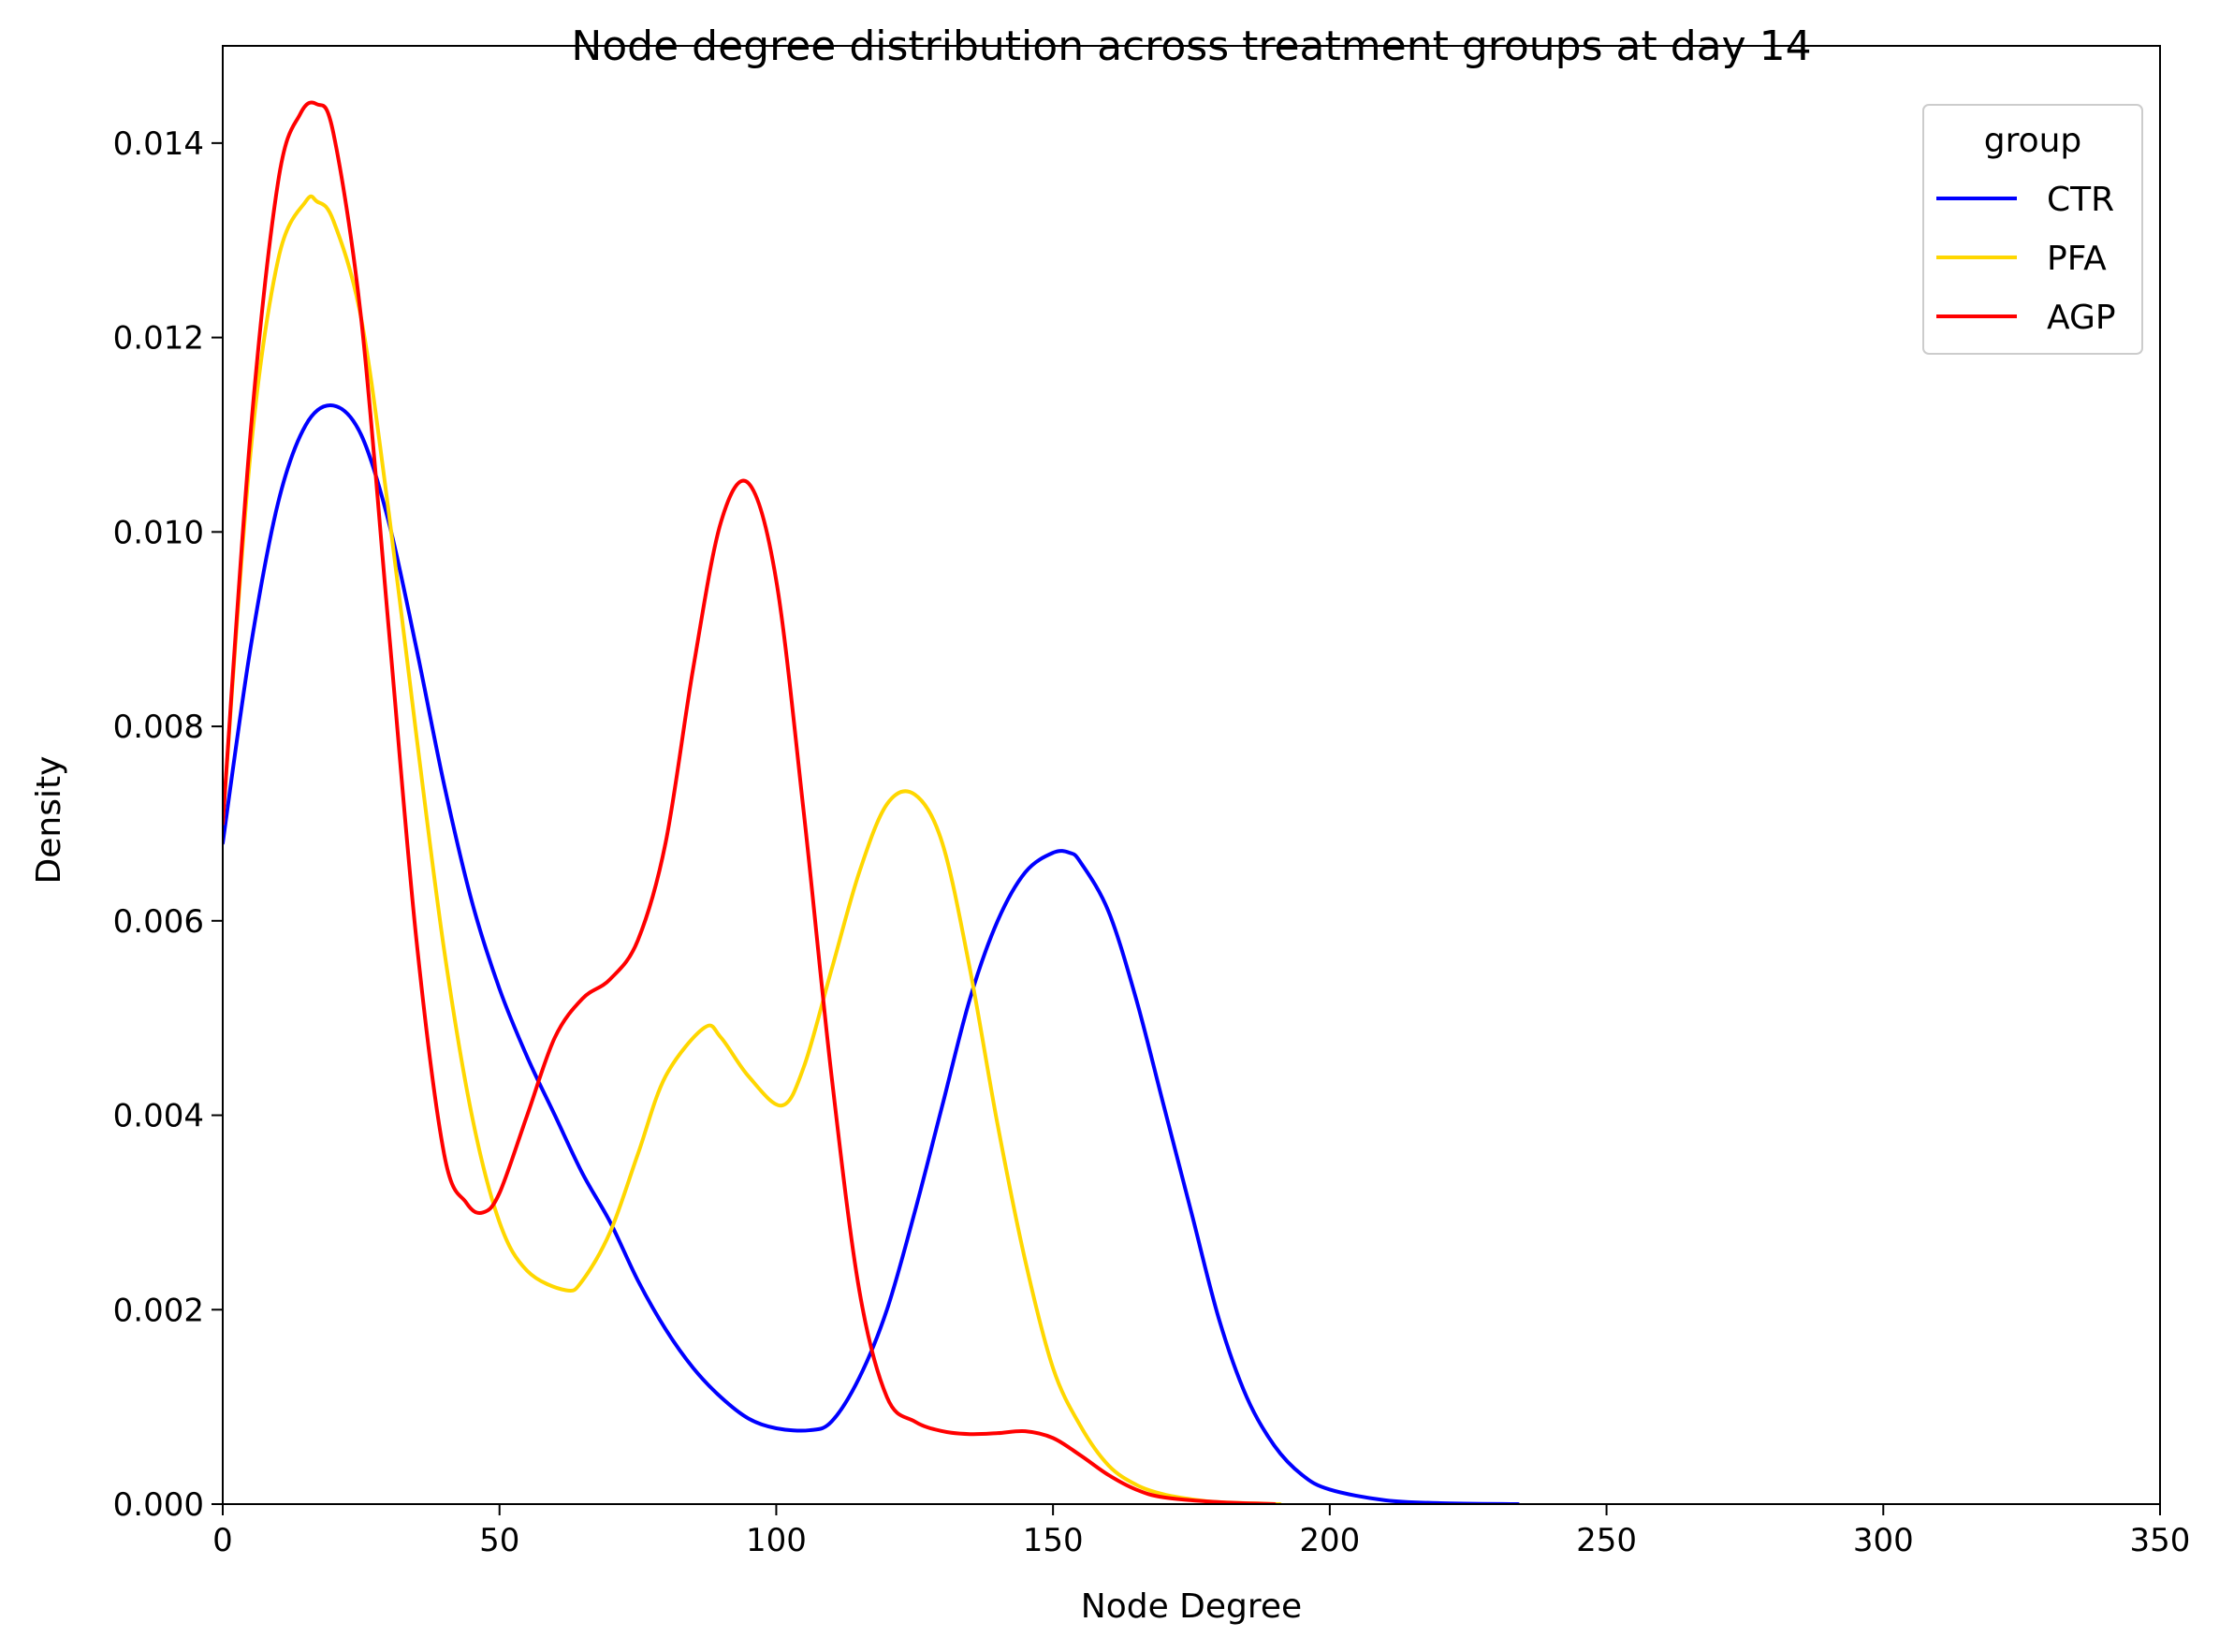  Describe the element at coordinates (1191, 1607) in the screenshot. I see `x-axis-label: Node Degree` at that location.